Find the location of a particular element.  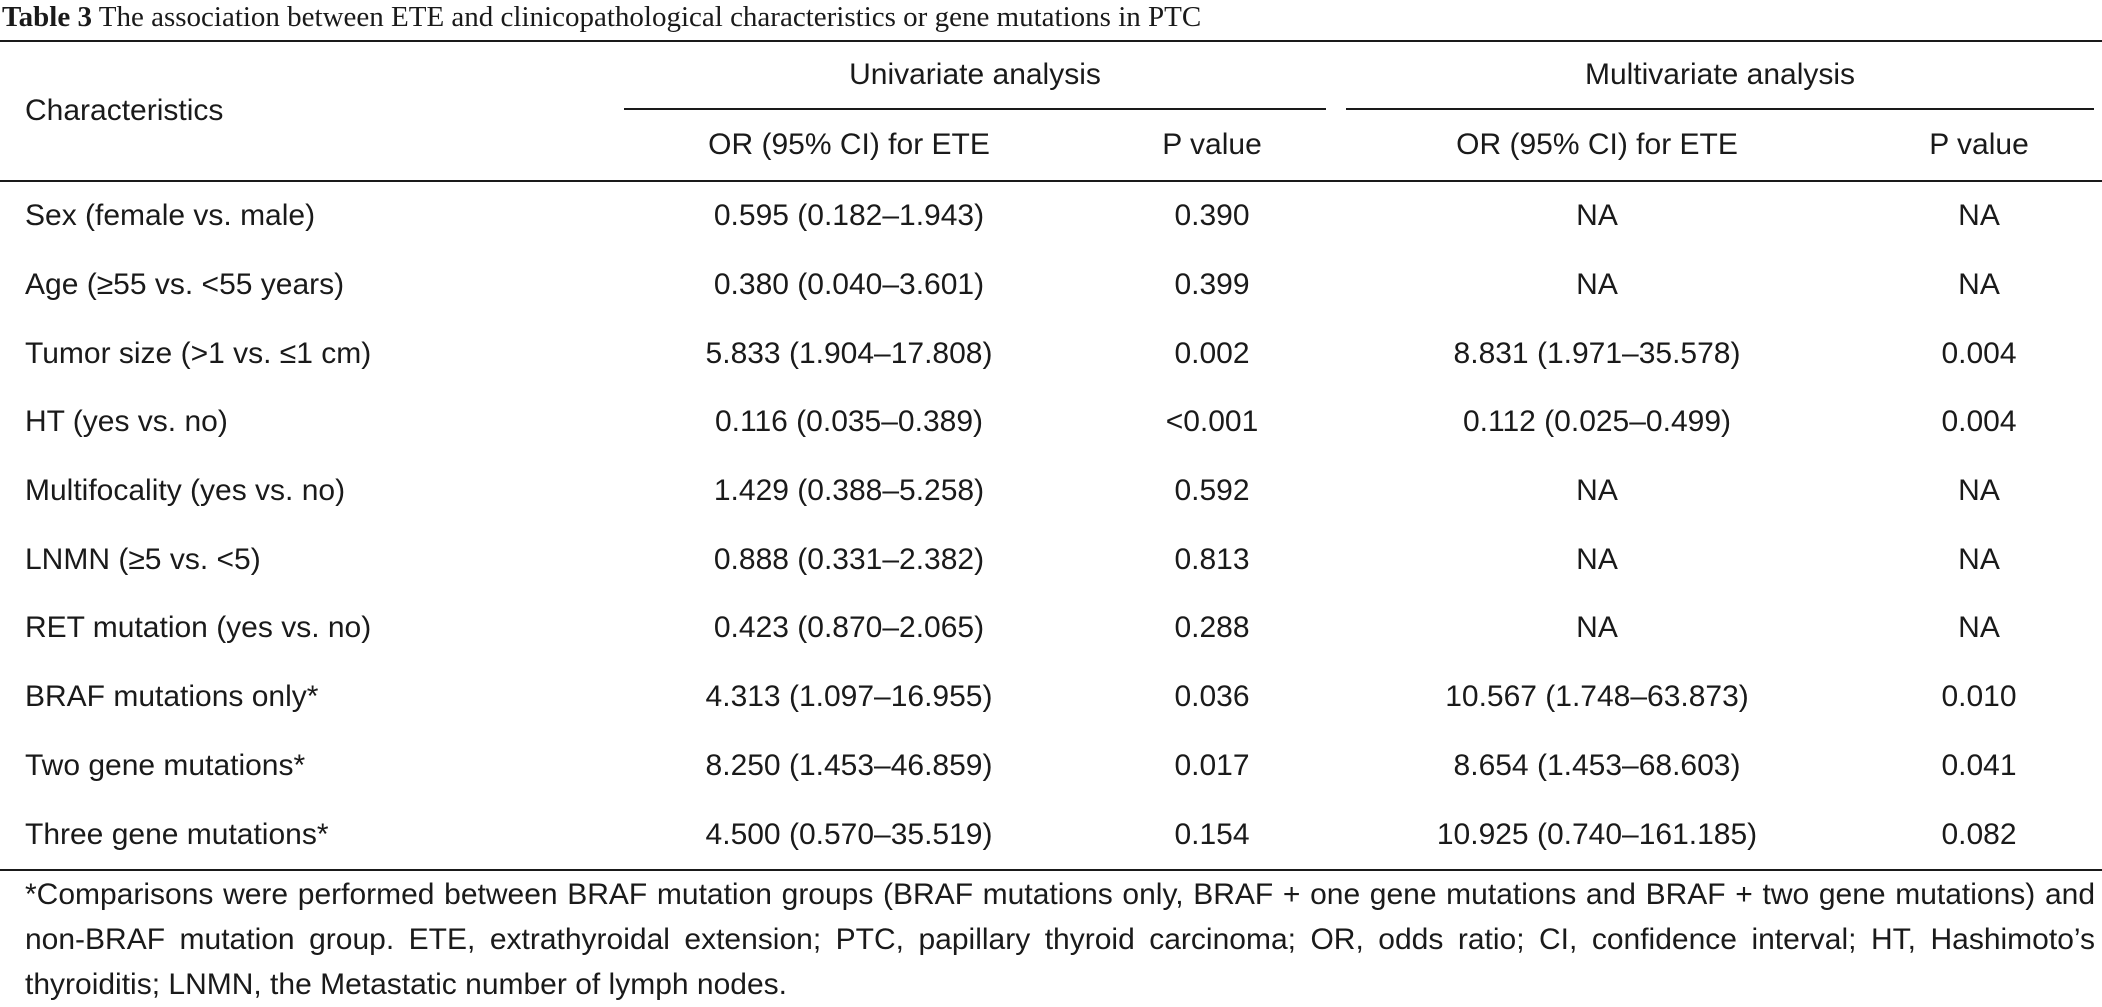

or-univariate-cell: 8.250 (1.453–46.859) is located at coordinates (849, 765).